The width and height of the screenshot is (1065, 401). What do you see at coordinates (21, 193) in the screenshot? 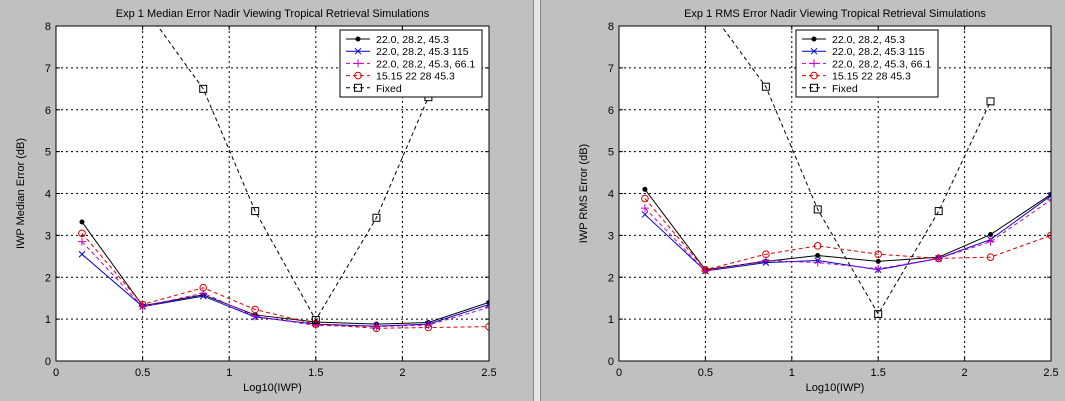
I see `y-axis-label: IWP Median Error (dB)` at bounding box center [21, 193].